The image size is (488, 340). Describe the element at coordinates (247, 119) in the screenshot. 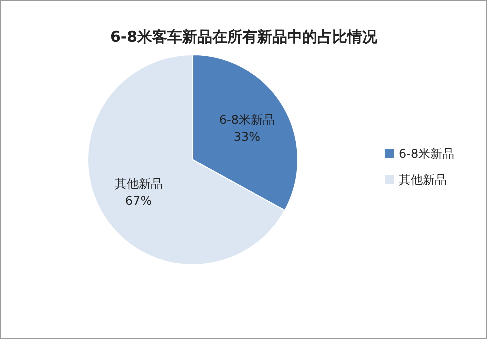

I see `slice-label: 6-8米新品` at that location.